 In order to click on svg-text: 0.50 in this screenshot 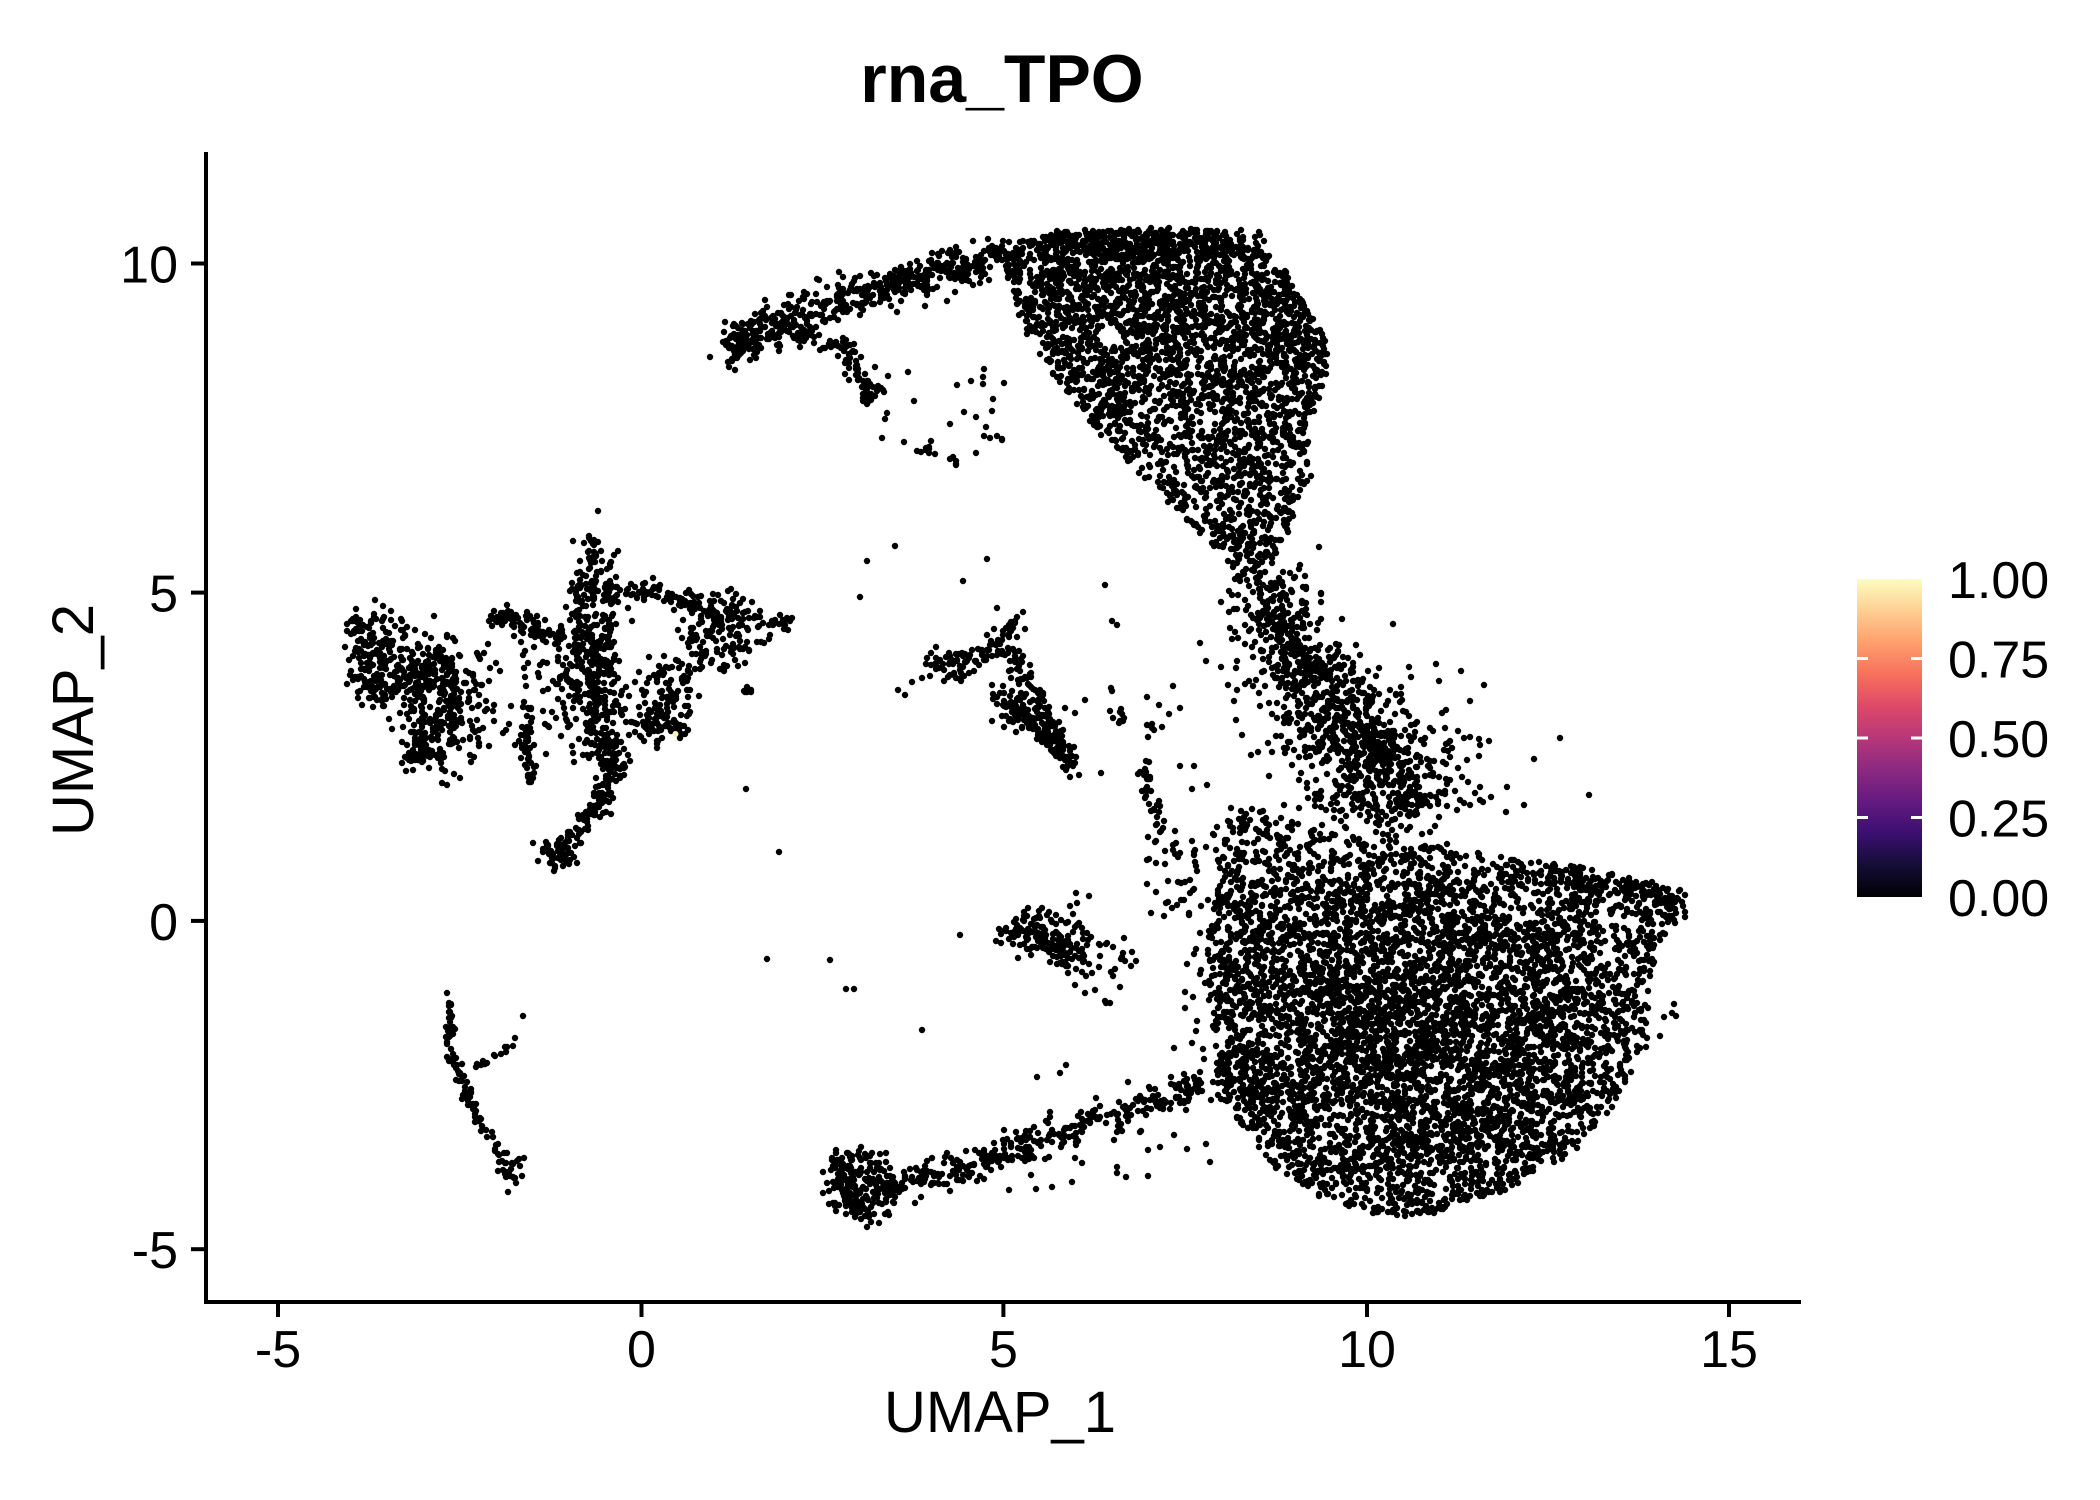, I will do `click(1998, 740)`.